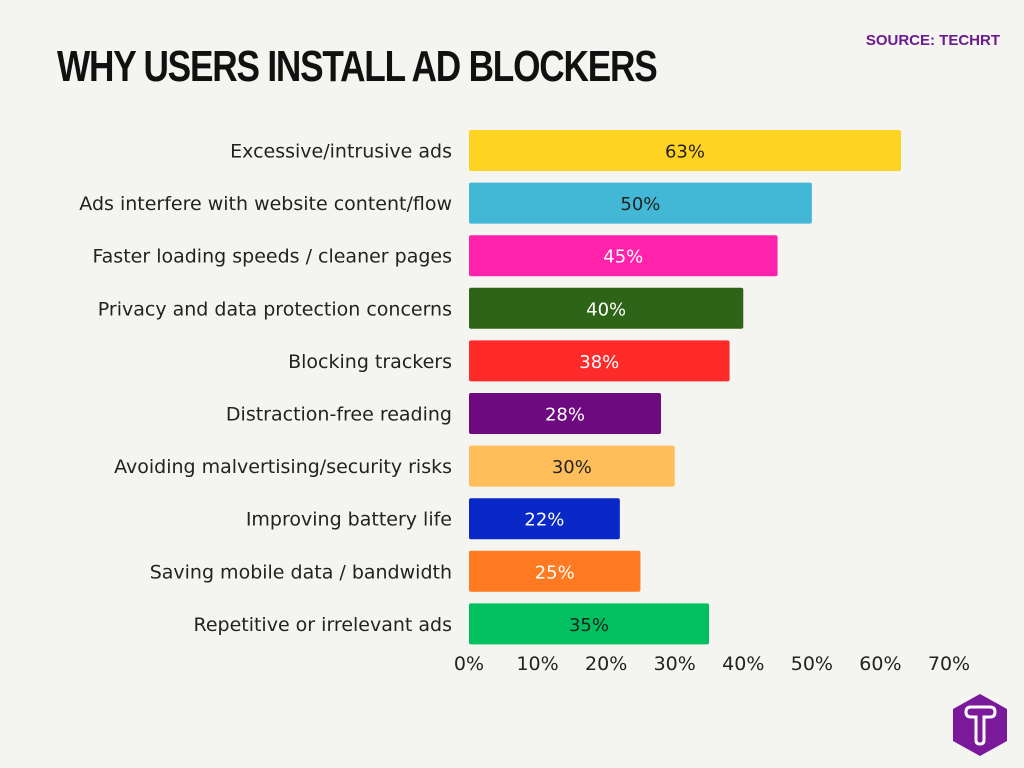 The width and height of the screenshot is (1024, 768). What do you see at coordinates (339, 415) in the screenshot?
I see `category-label: Distraction-free reading` at bounding box center [339, 415].